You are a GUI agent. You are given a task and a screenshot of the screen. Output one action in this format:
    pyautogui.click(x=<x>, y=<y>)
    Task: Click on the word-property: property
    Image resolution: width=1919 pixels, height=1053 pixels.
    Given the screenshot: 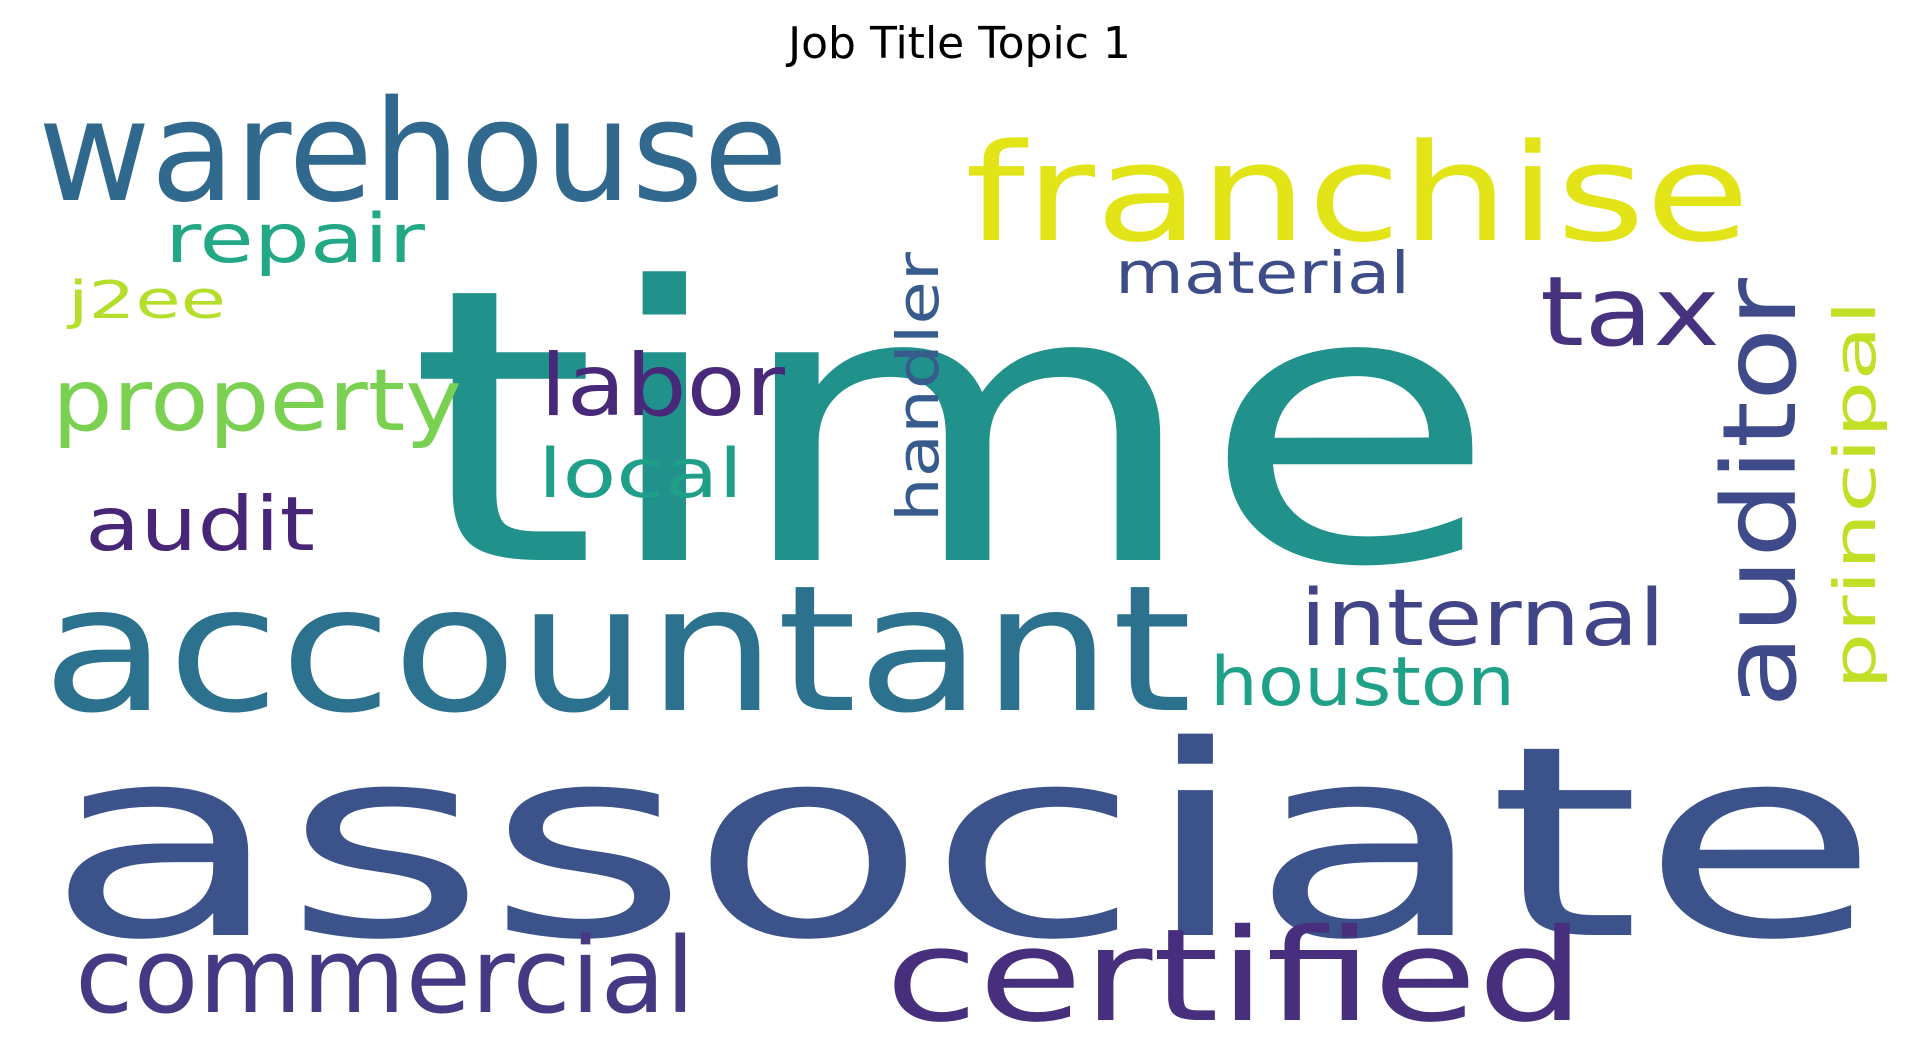 What is the action you would take?
    pyautogui.click(x=257, y=401)
    